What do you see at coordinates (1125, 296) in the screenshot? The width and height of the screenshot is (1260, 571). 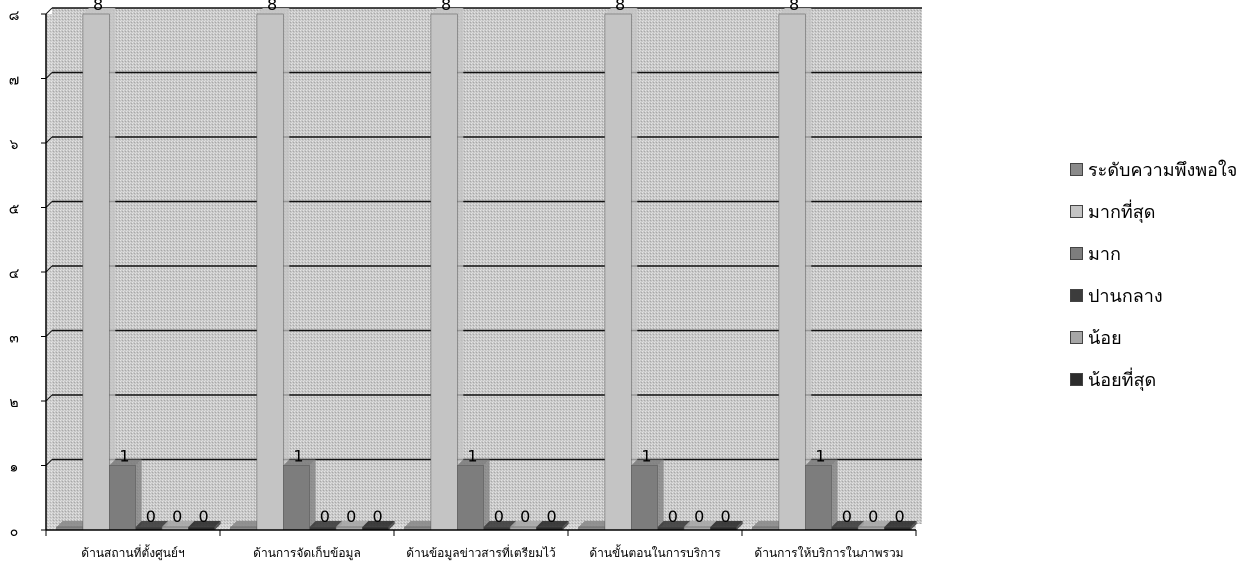 I see `legend-label: ปานกลาง` at bounding box center [1125, 296].